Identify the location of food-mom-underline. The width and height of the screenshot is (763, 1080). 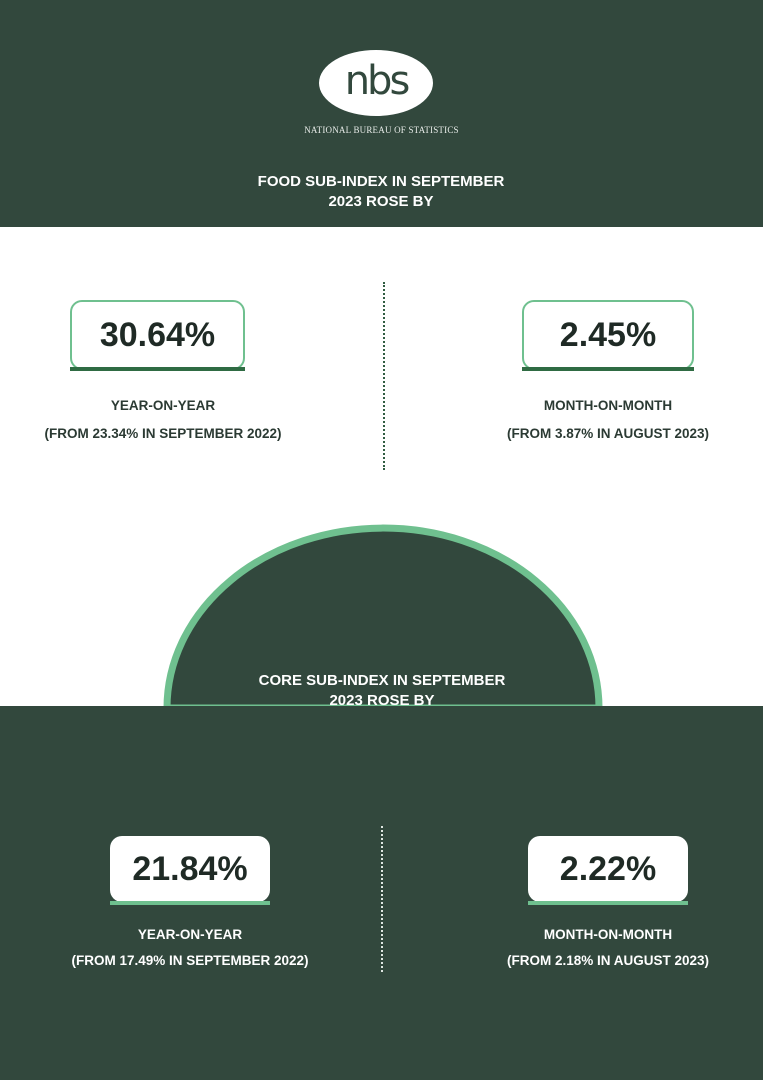
(608, 369).